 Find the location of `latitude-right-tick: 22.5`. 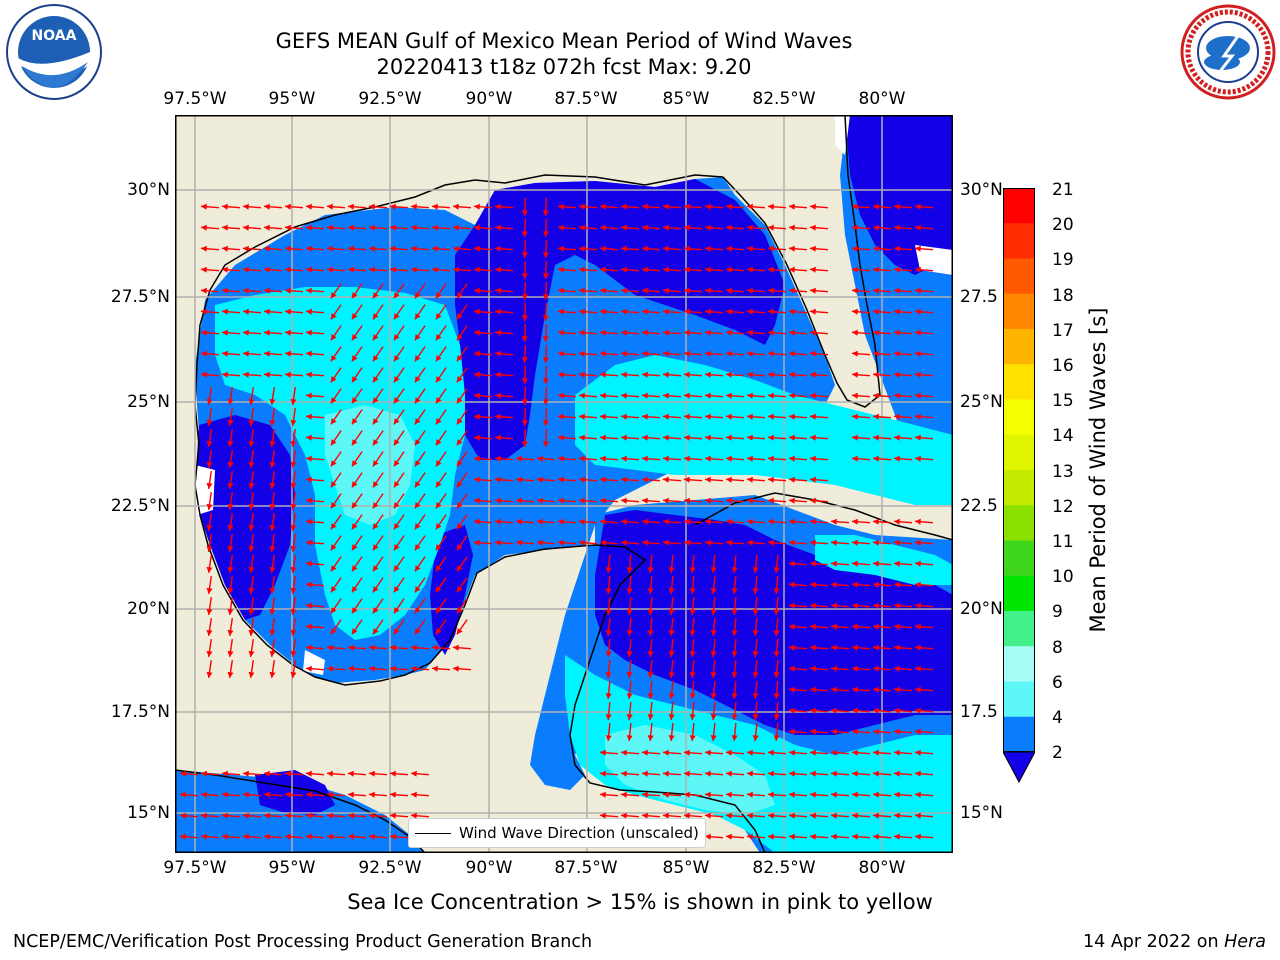

latitude-right-tick: 22.5 is located at coordinates (979, 506).